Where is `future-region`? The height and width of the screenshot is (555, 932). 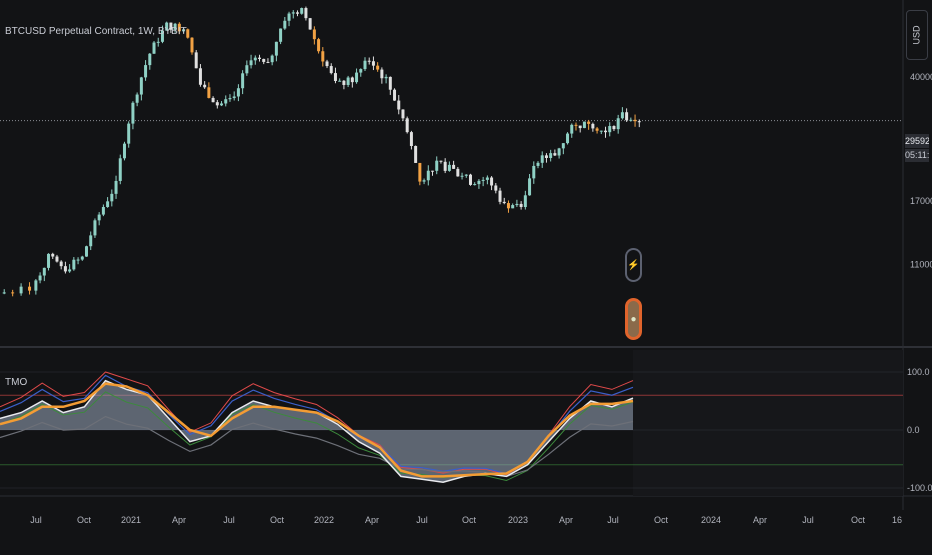 future-region is located at coordinates (768, 423).